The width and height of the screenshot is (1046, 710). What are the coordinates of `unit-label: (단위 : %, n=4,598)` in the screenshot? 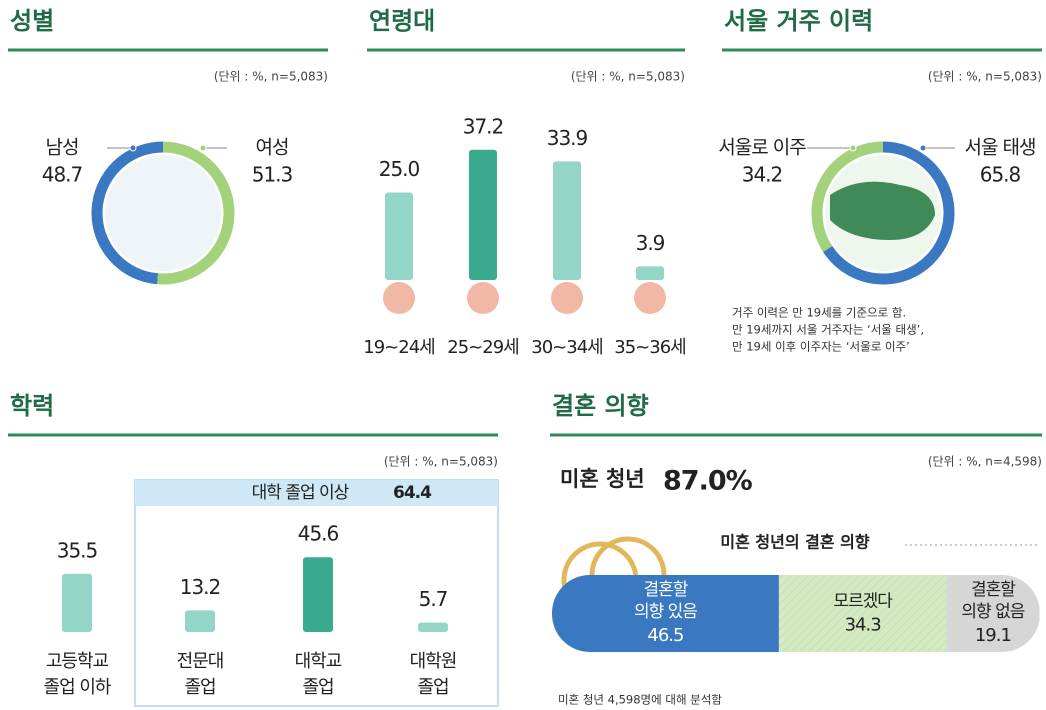 It's located at (985, 462).